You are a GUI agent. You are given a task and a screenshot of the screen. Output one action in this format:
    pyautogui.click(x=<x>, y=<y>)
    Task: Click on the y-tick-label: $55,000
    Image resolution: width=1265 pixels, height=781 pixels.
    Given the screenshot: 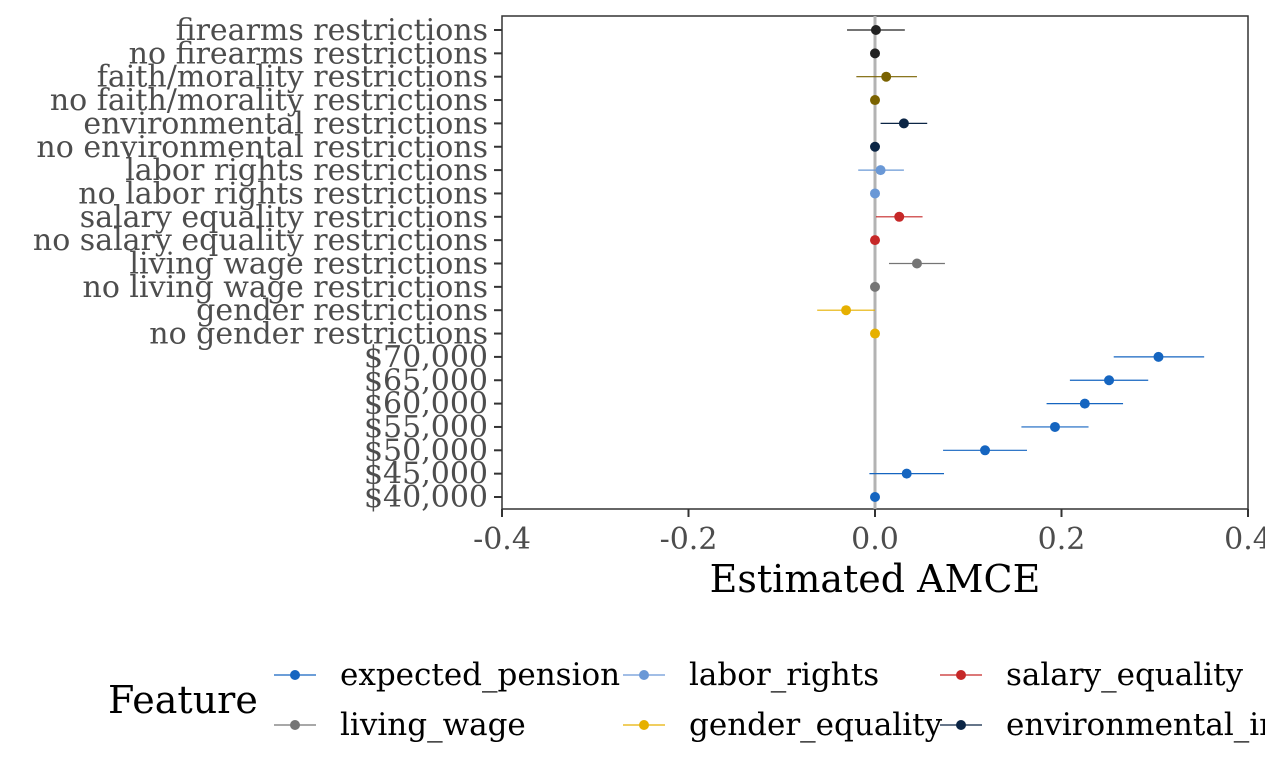 What is the action you would take?
    pyautogui.click(x=426, y=427)
    